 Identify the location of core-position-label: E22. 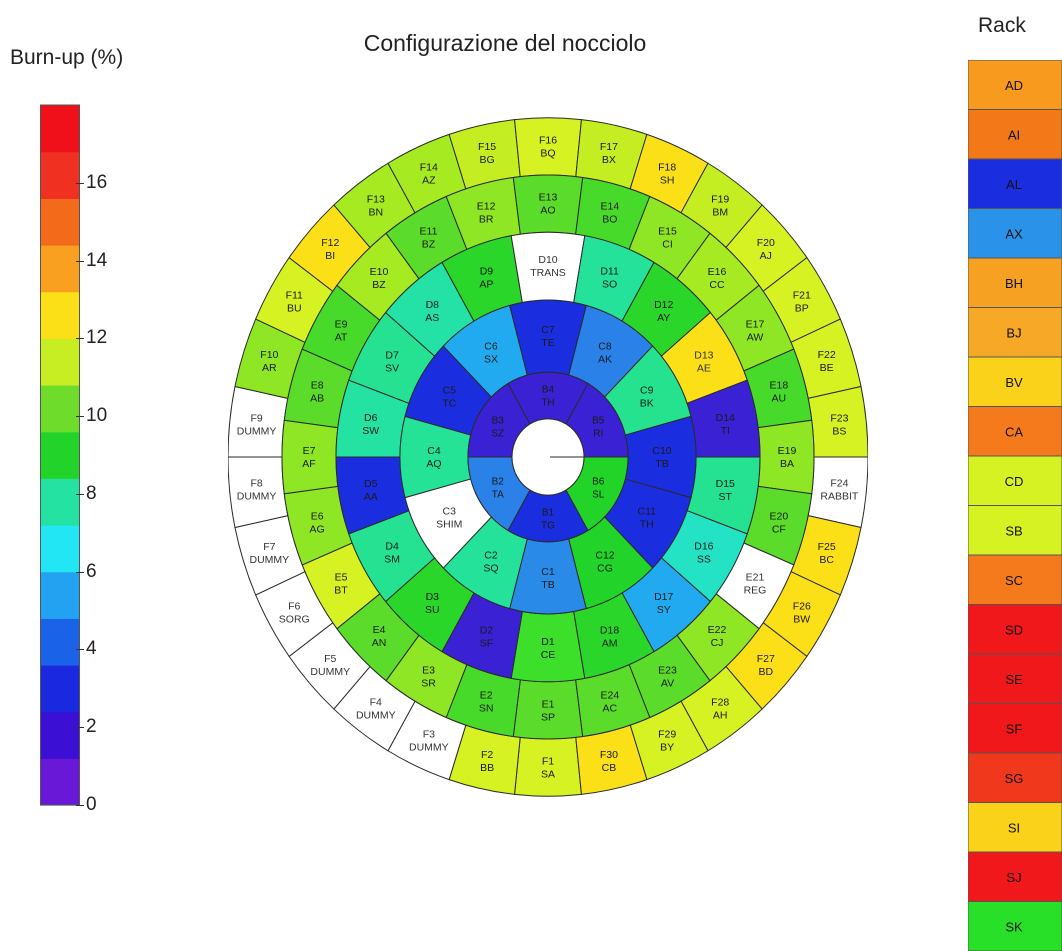
(717, 630).